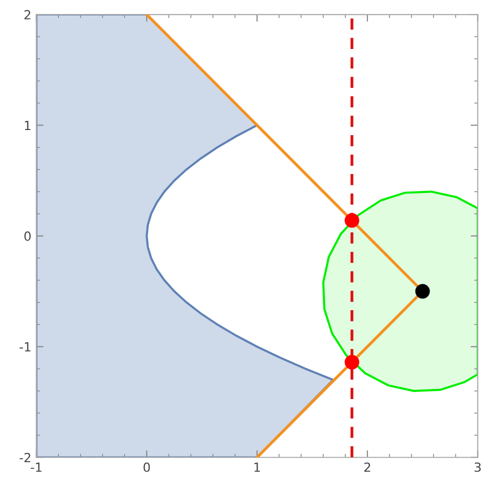 The width and height of the screenshot is (485, 484). I want to click on x-tick-label: 2, so click(367, 467).